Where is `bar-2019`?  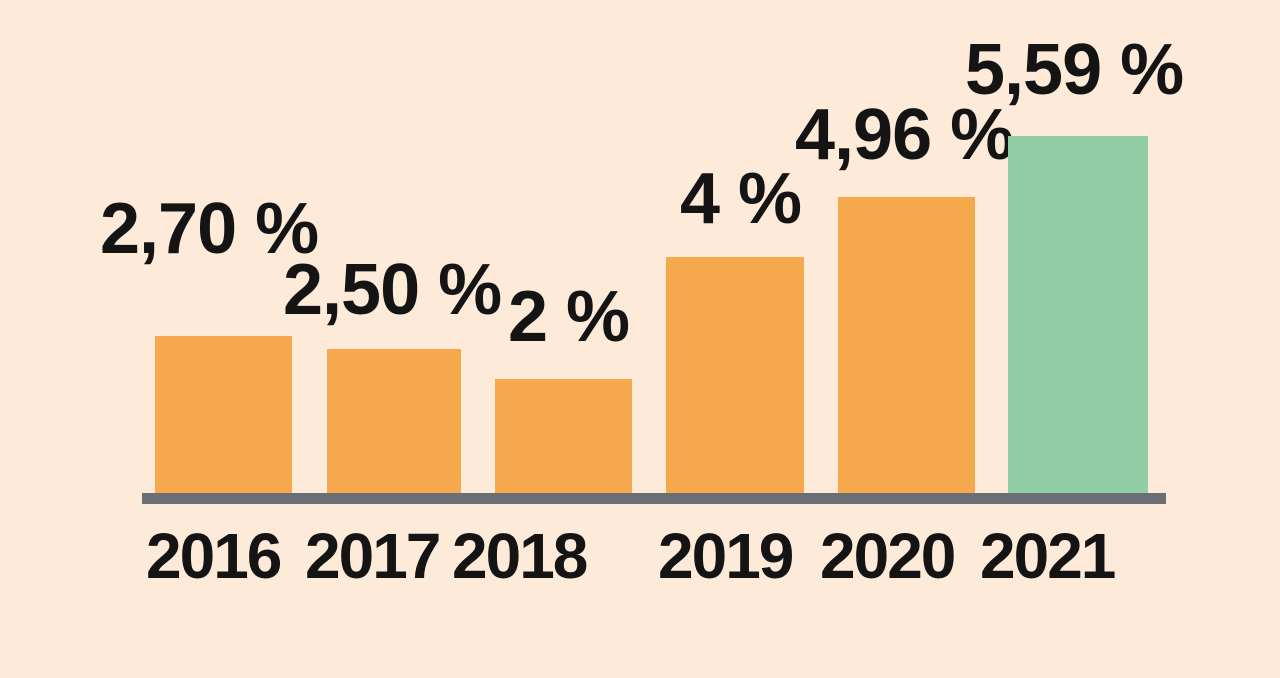
bar-2019 is located at coordinates (735, 375).